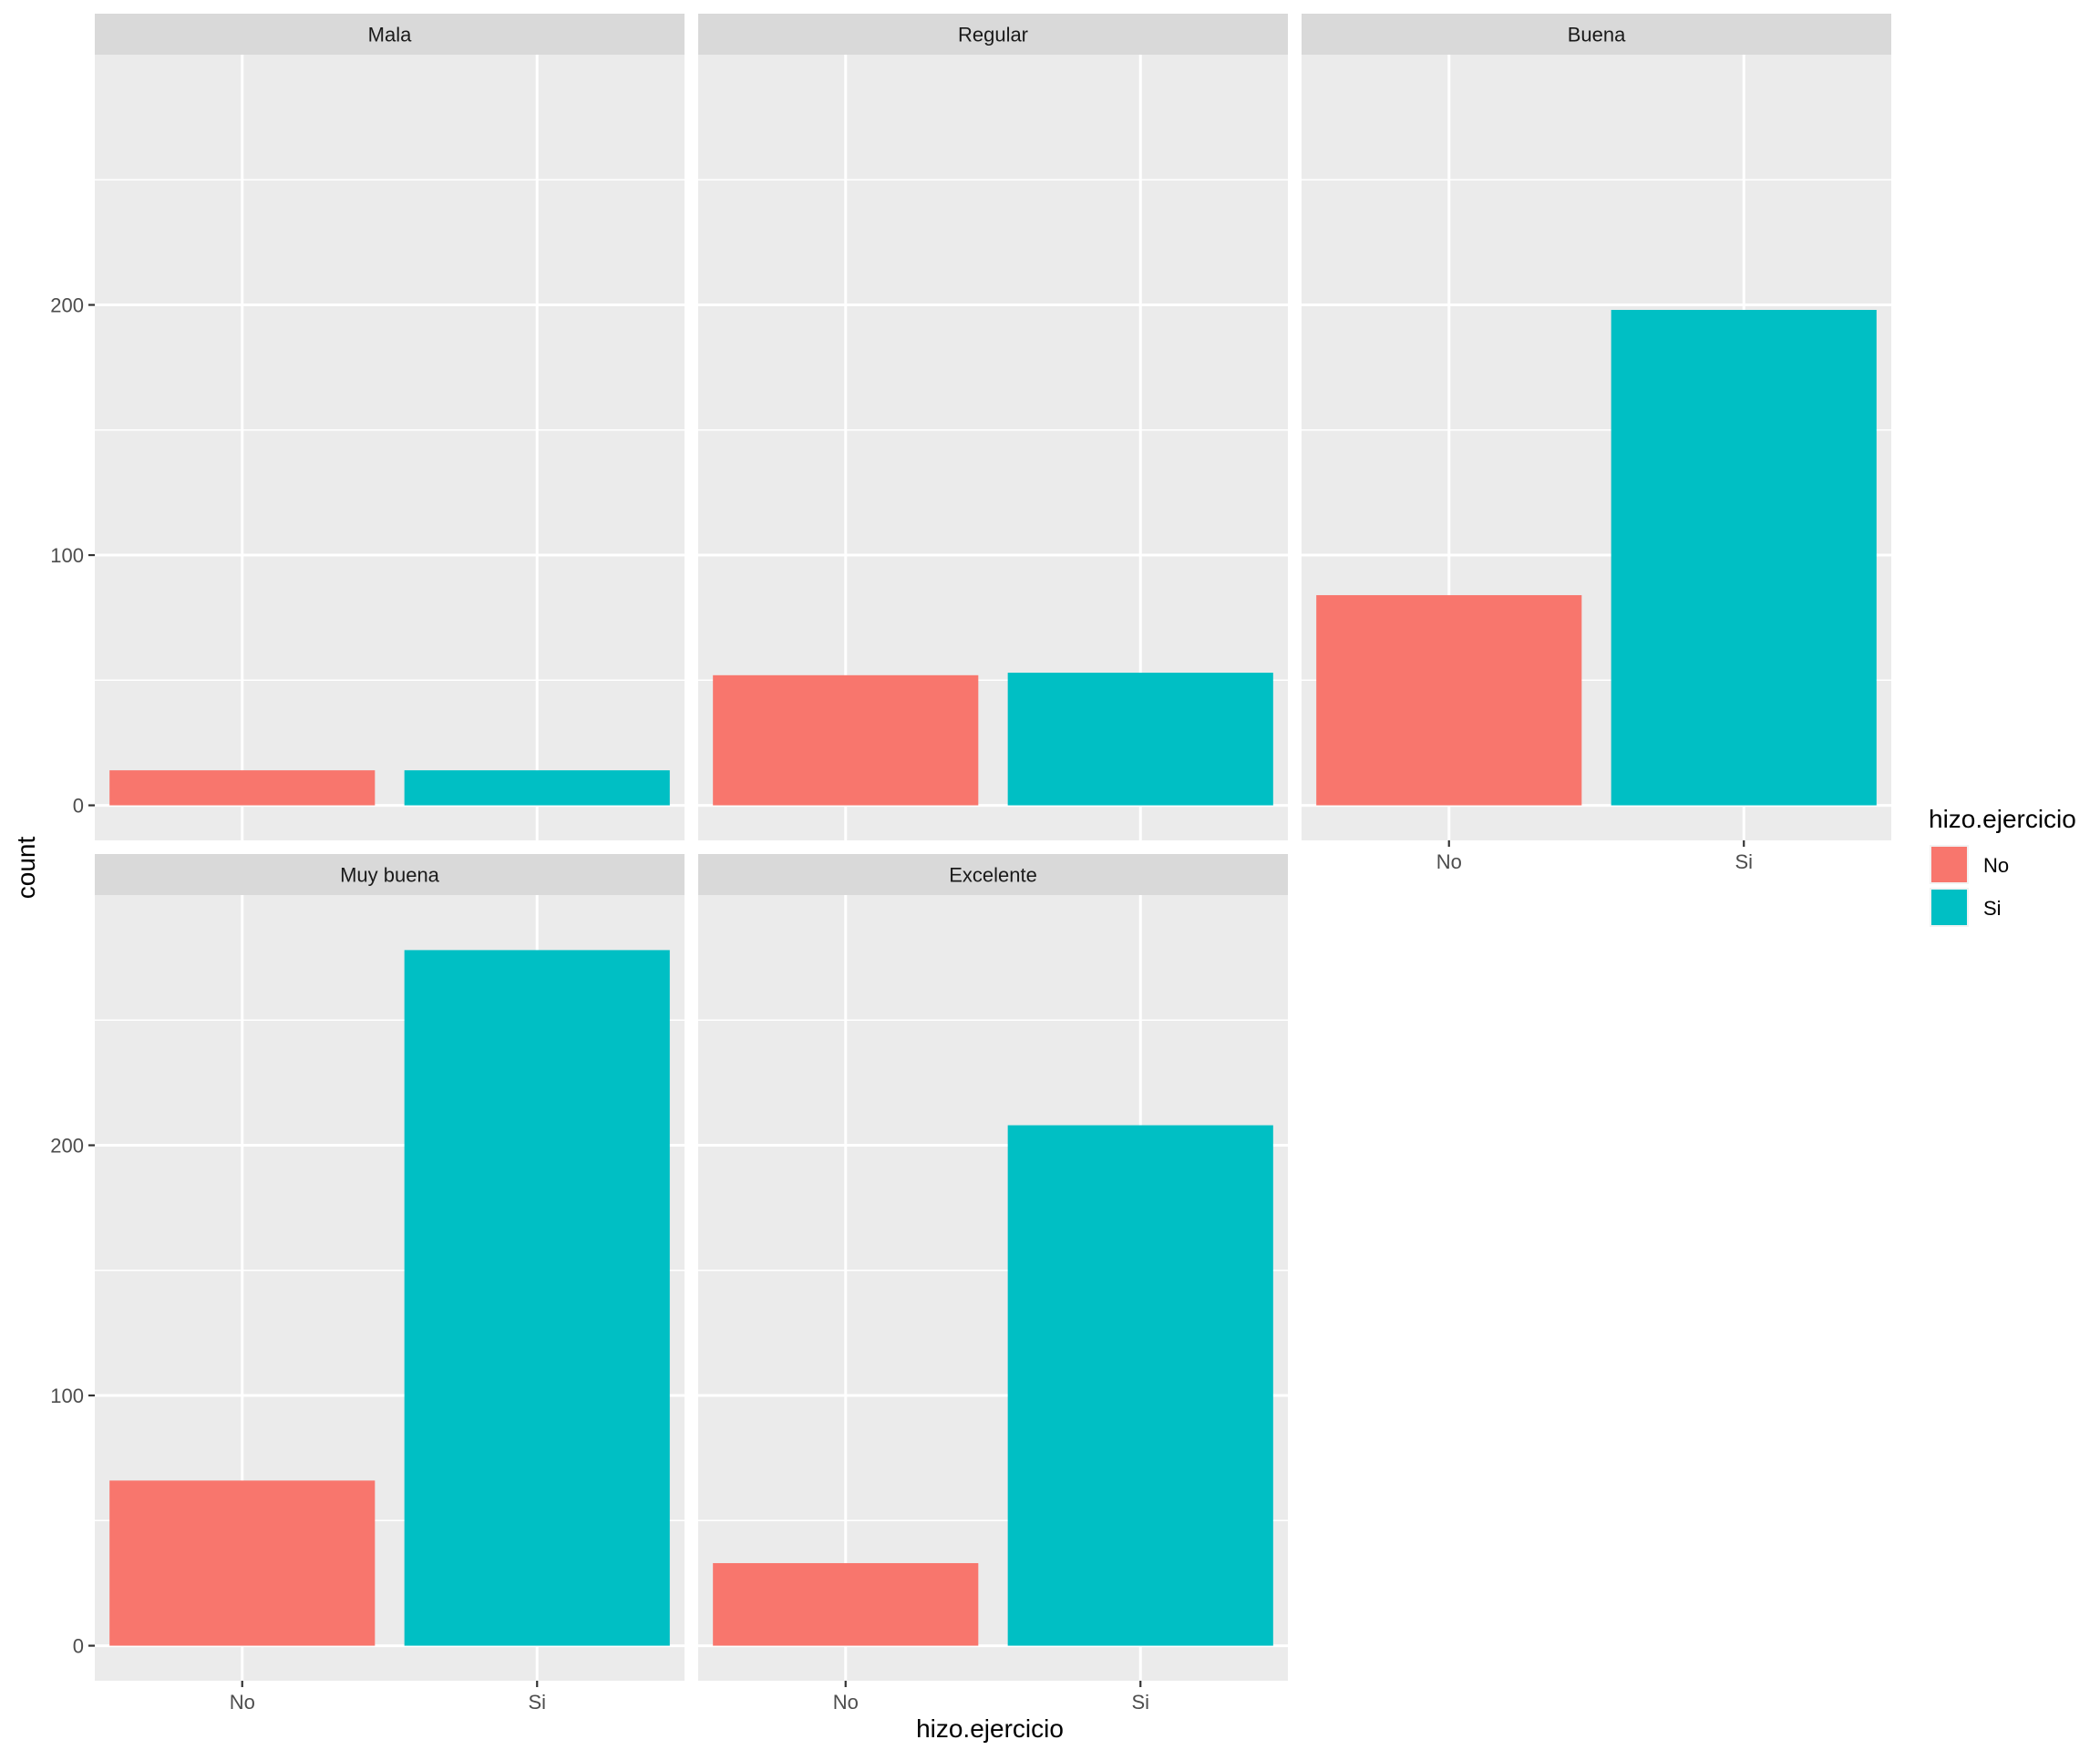 The height and width of the screenshot is (1750, 2100). I want to click on bar-mala-no, so click(243, 788).